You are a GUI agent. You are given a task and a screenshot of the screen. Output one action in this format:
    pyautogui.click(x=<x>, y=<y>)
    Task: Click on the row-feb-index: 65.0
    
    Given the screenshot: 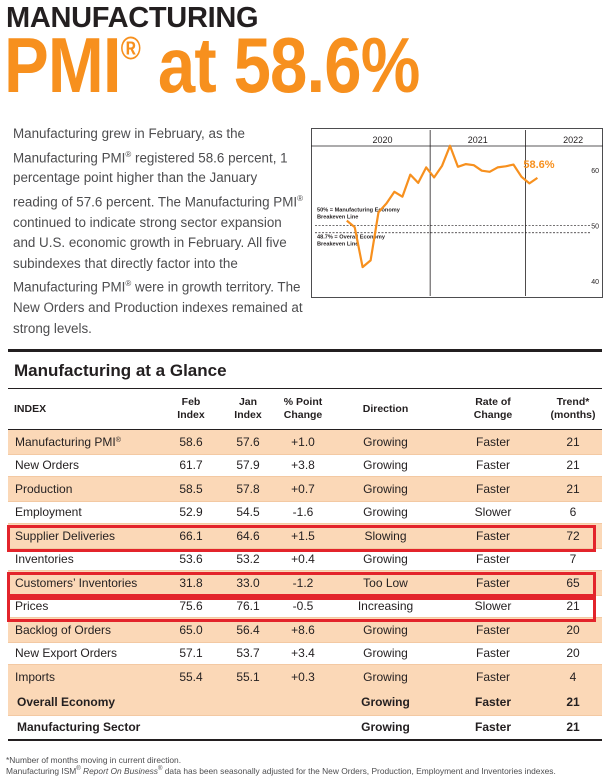 What is the action you would take?
    pyautogui.click(x=191, y=629)
    